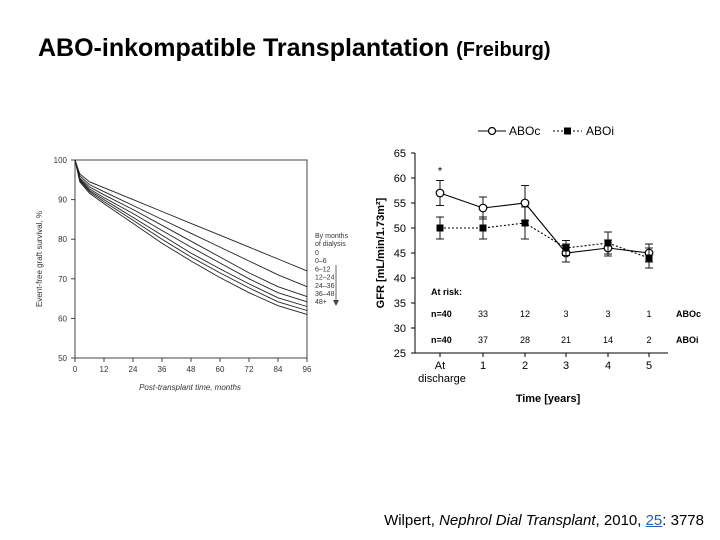  What do you see at coordinates (483, 340) in the screenshot?
I see `gfr-at-risk-count: 37` at bounding box center [483, 340].